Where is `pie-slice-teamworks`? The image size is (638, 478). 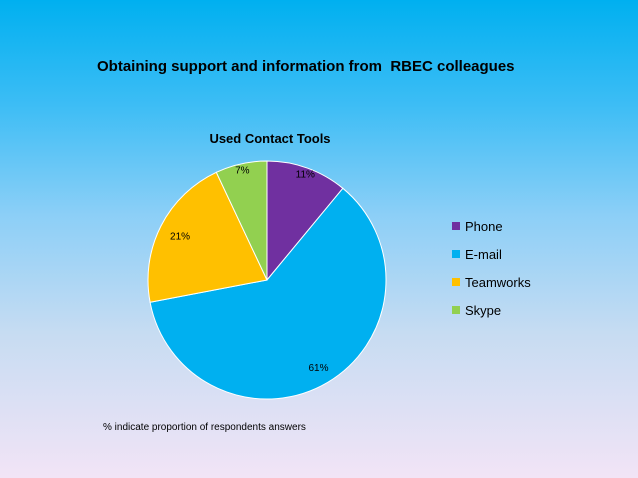
pie-slice-teamworks is located at coordinates (207, 237).